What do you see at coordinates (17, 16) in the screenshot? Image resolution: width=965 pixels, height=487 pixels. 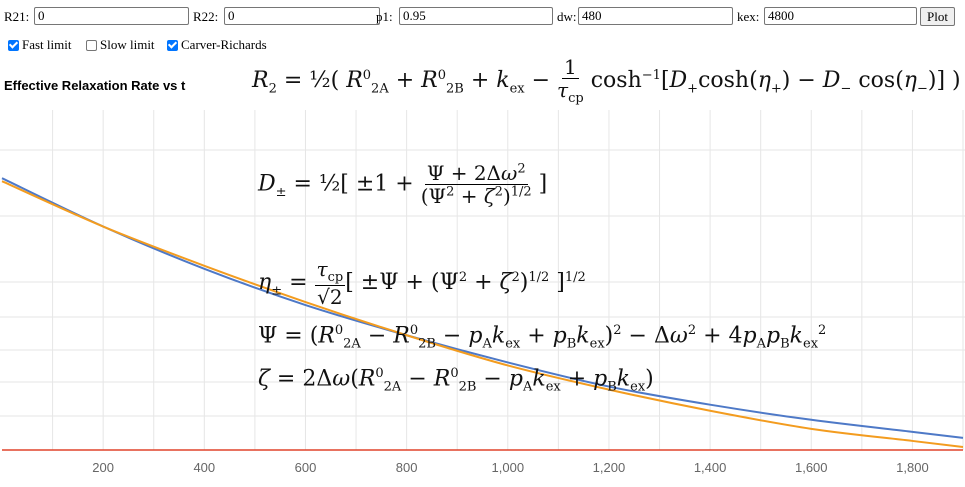 I see `r21-label: R21:` at bounding box center [17, 16].